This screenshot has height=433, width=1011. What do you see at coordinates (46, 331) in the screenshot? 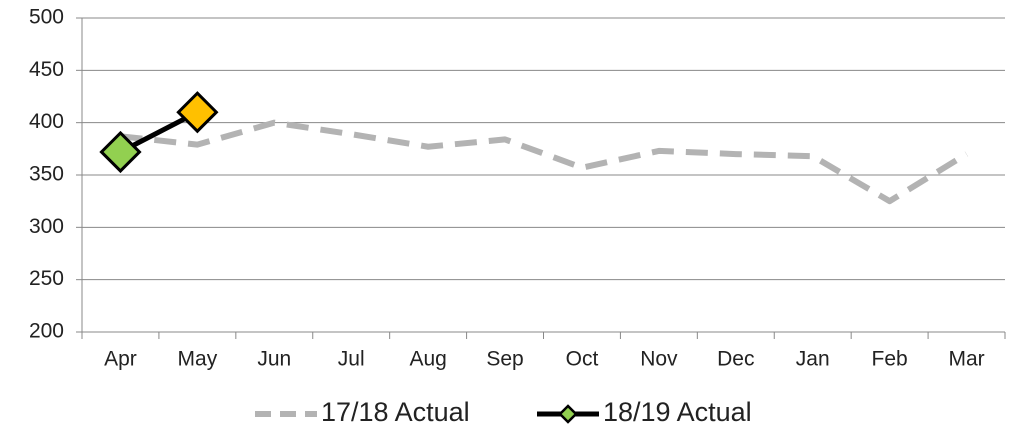
I see `y-tick-label: 200` at bounding box center [46, 331].